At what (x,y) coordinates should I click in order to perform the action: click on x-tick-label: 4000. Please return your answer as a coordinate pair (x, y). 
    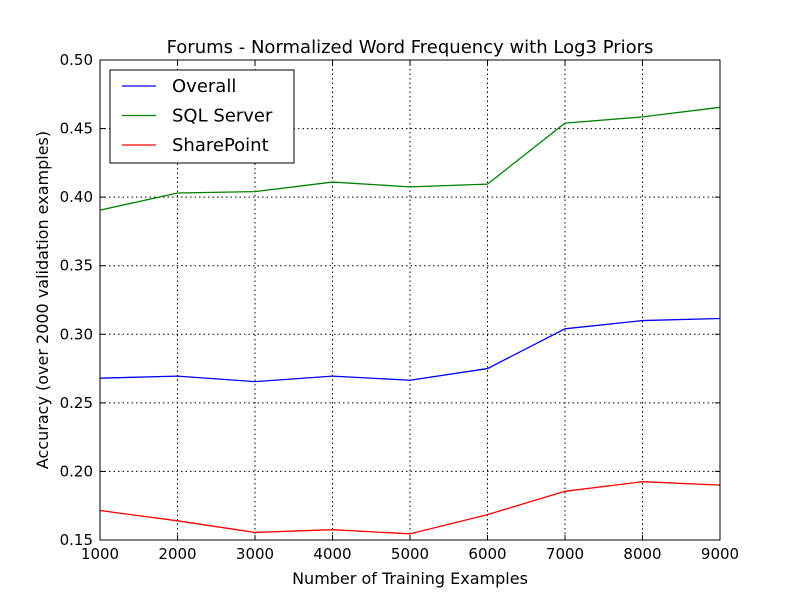
    Looking at the image, I should click on (332, 554).